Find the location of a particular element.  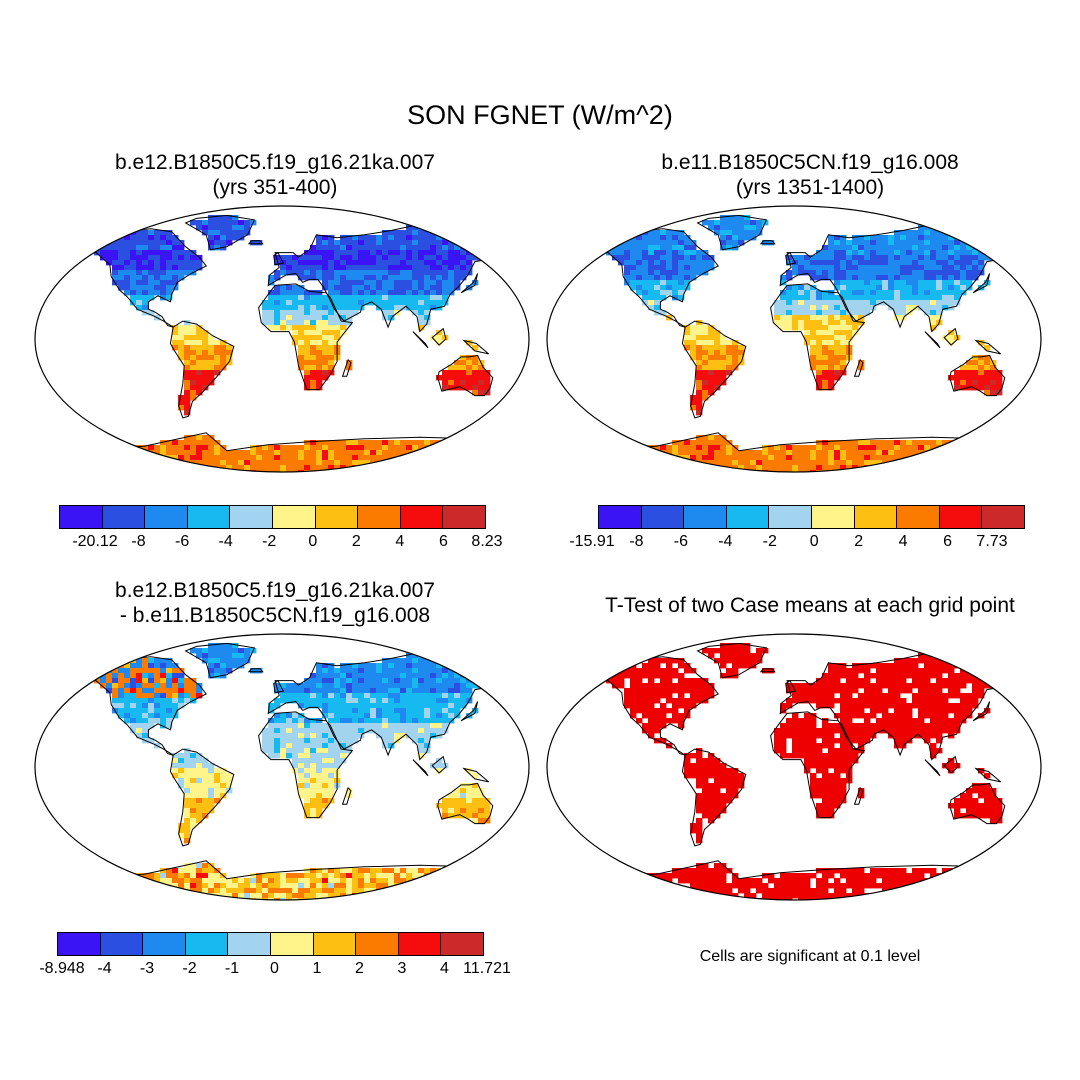

panel2-map is located at coordinates (794, 339).